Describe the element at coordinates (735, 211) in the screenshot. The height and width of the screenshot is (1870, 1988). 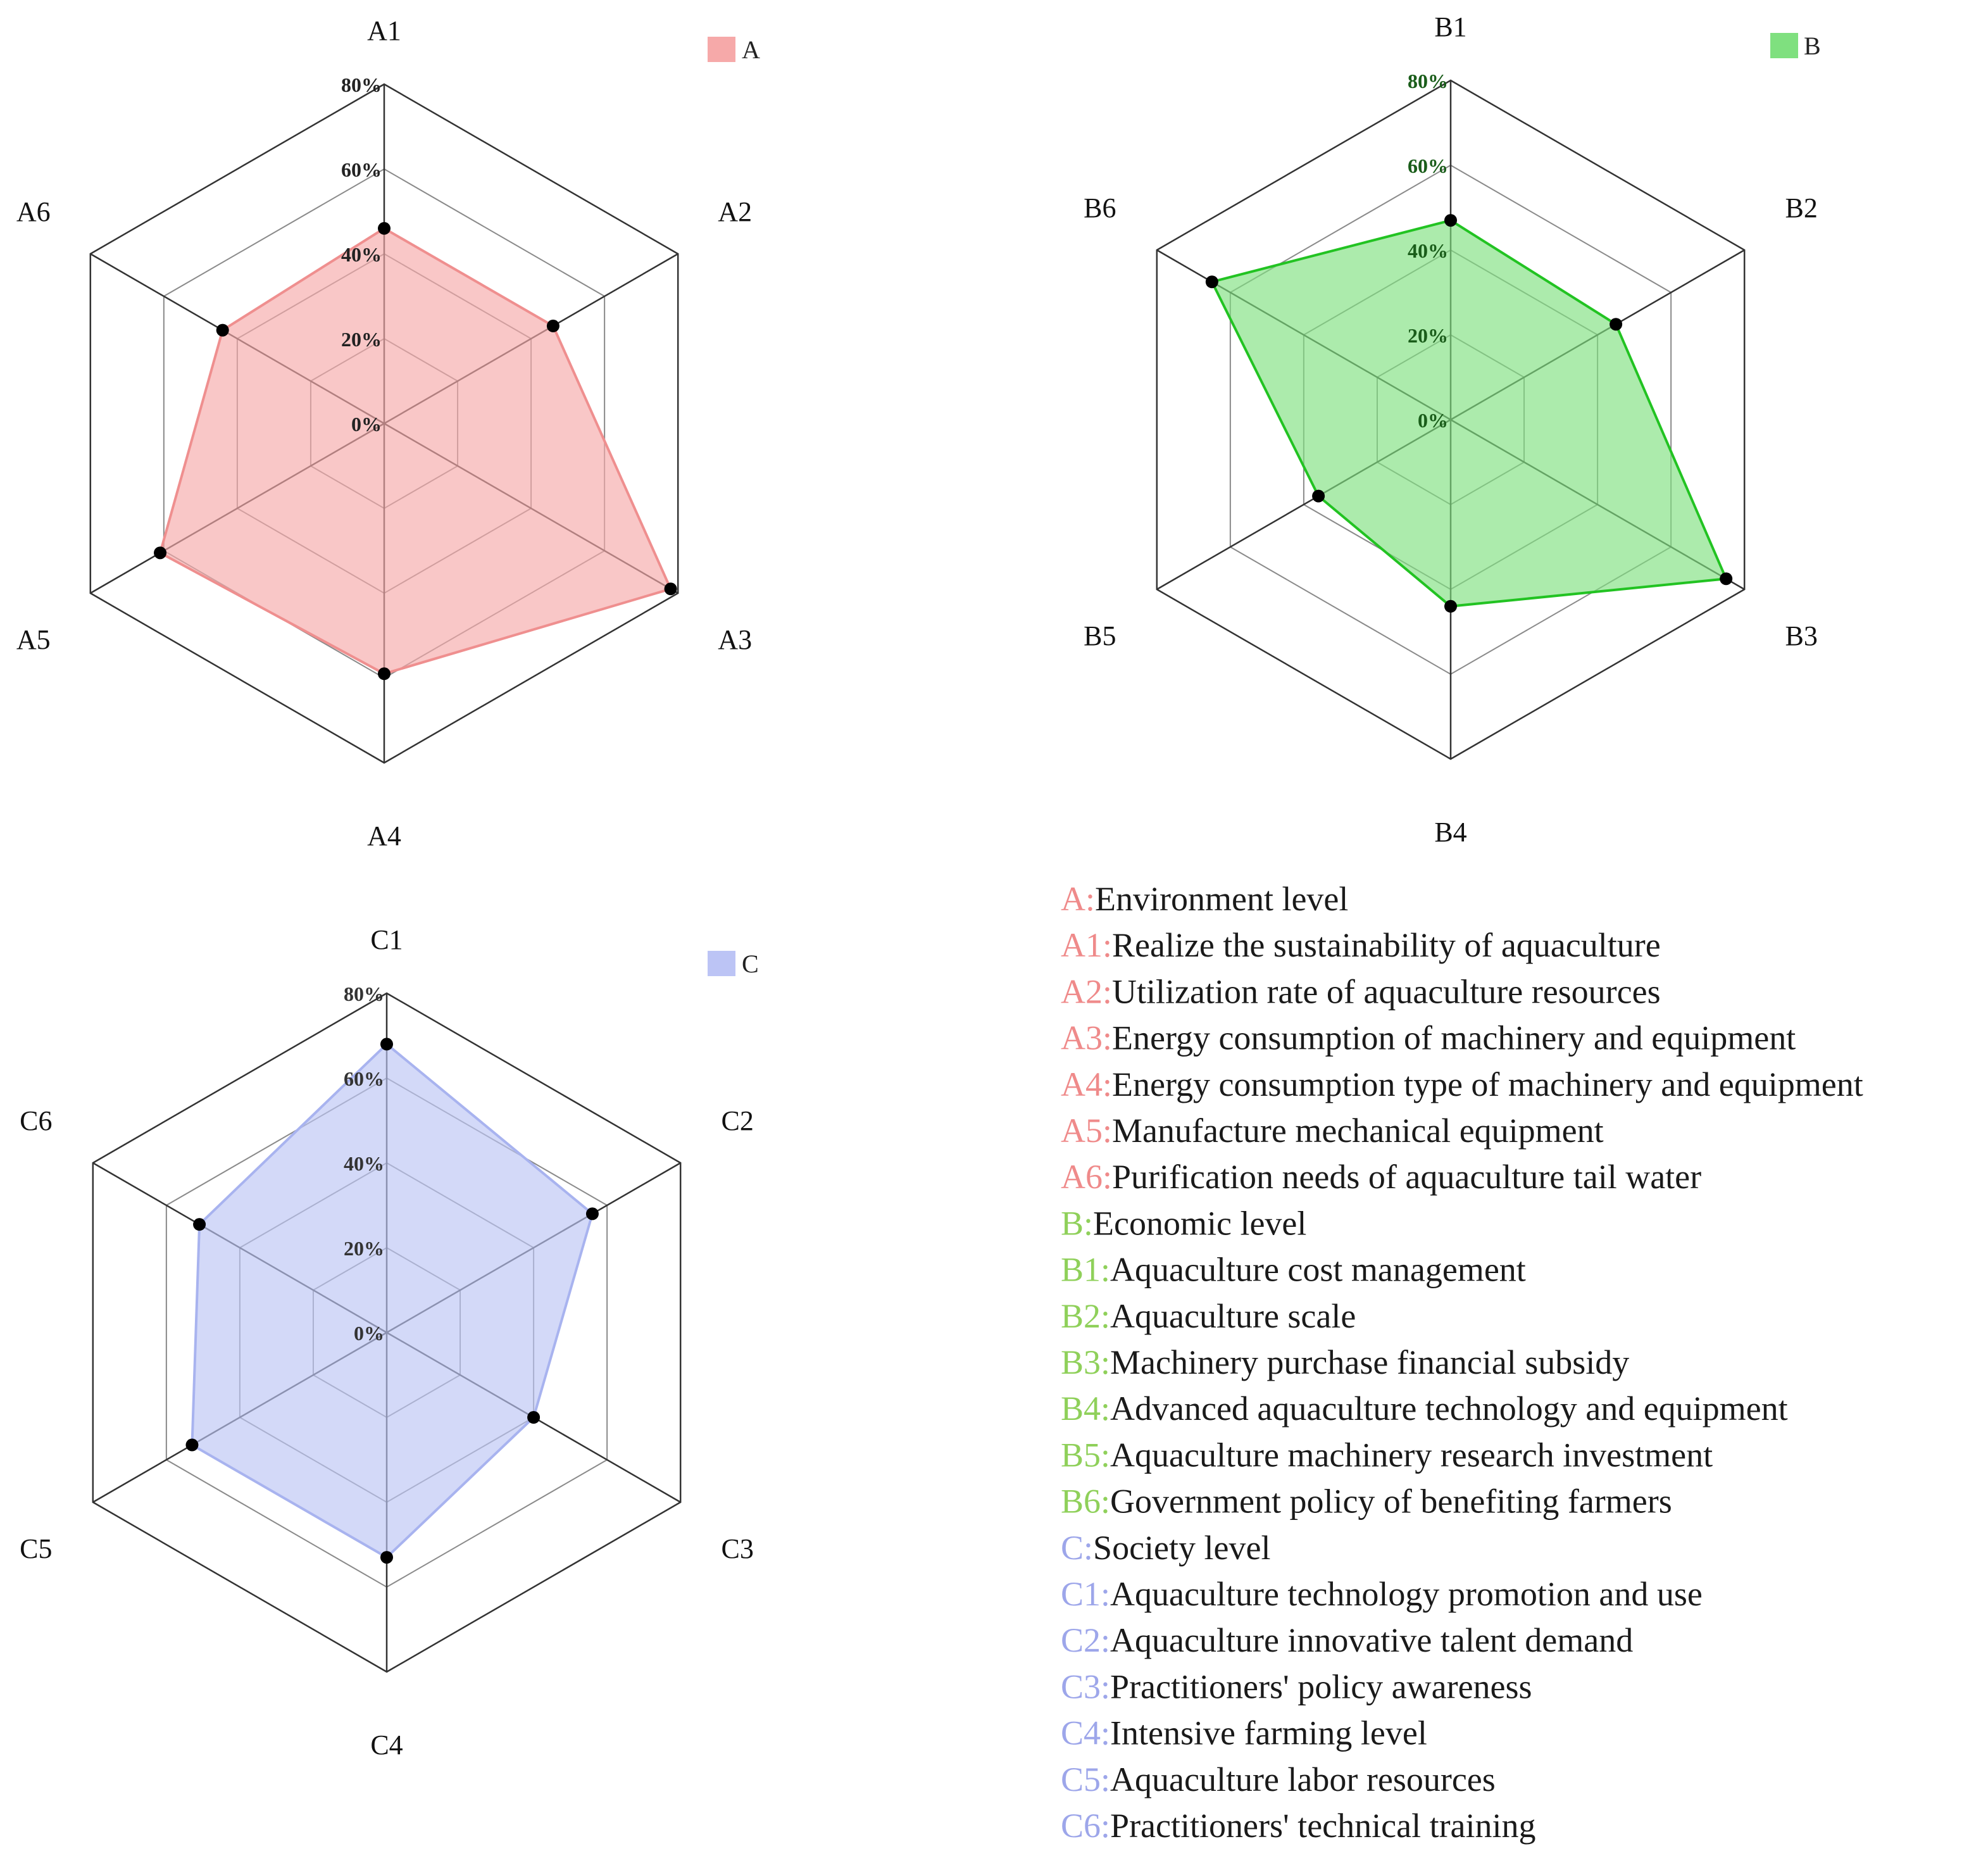
I see `axis-label-a2: A2` at that location.